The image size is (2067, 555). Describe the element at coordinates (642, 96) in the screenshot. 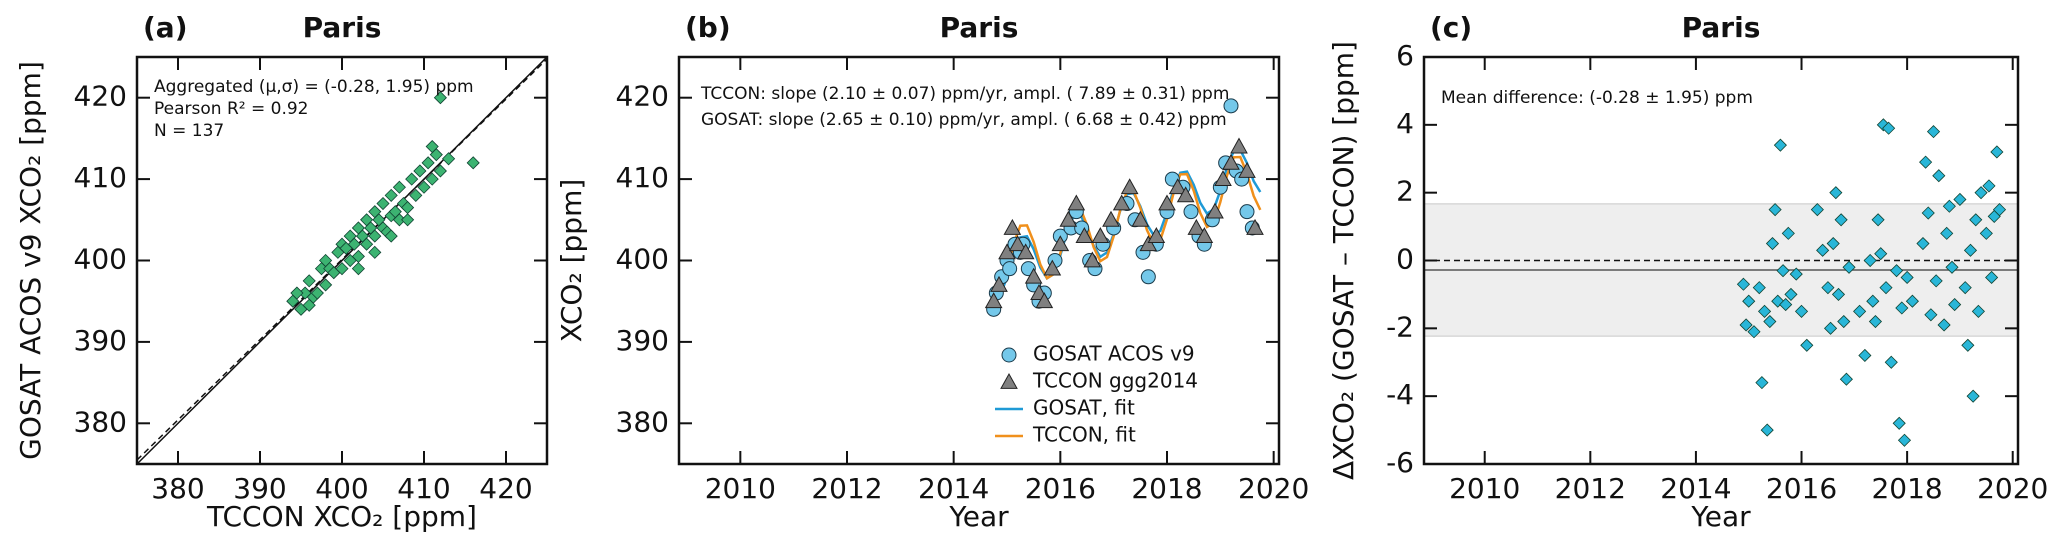

I see `y-tick-label: 420` at that location.